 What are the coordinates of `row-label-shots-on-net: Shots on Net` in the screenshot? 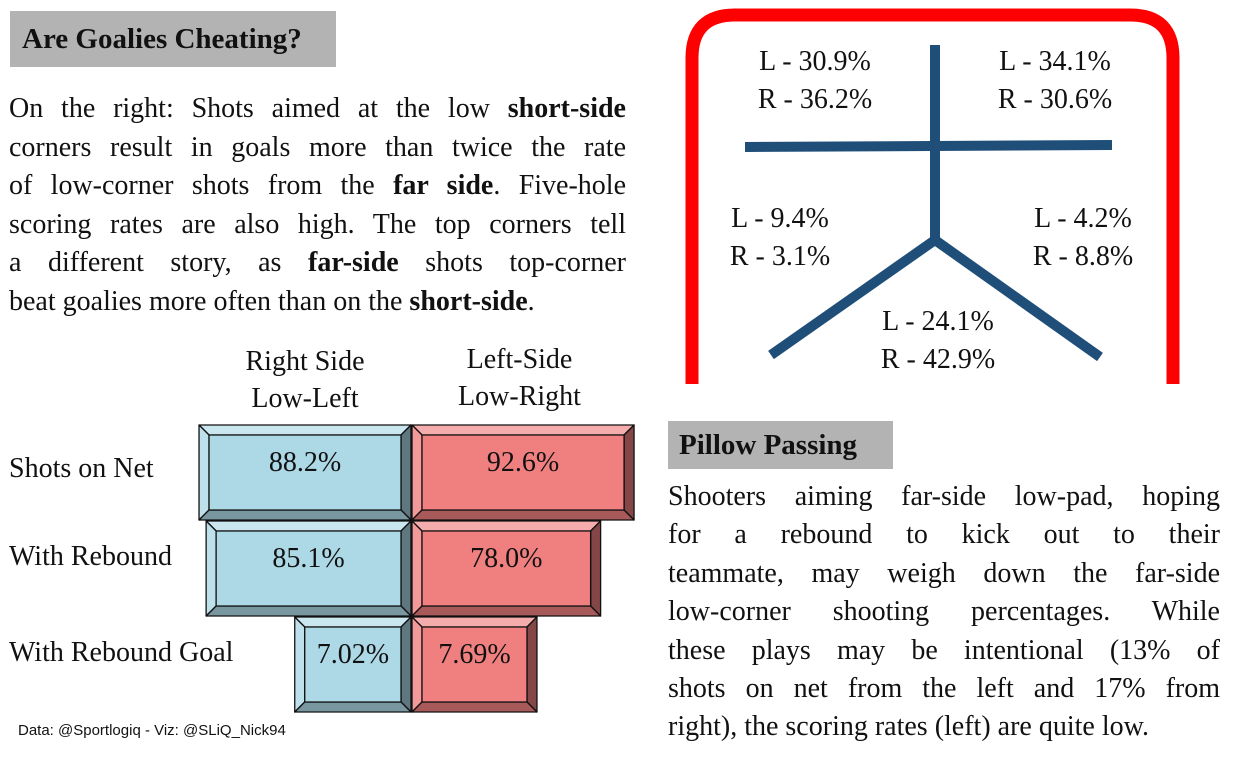 It's located at (81, 468).